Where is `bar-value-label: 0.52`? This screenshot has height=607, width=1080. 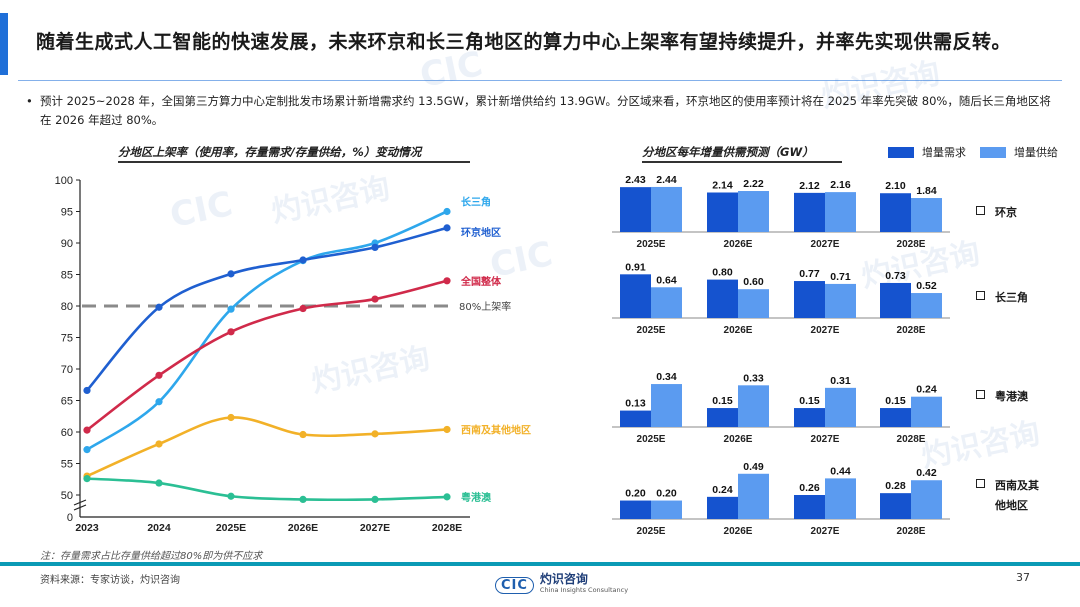
bar-value-label: 0.52 is located at coordinates (926, 286).